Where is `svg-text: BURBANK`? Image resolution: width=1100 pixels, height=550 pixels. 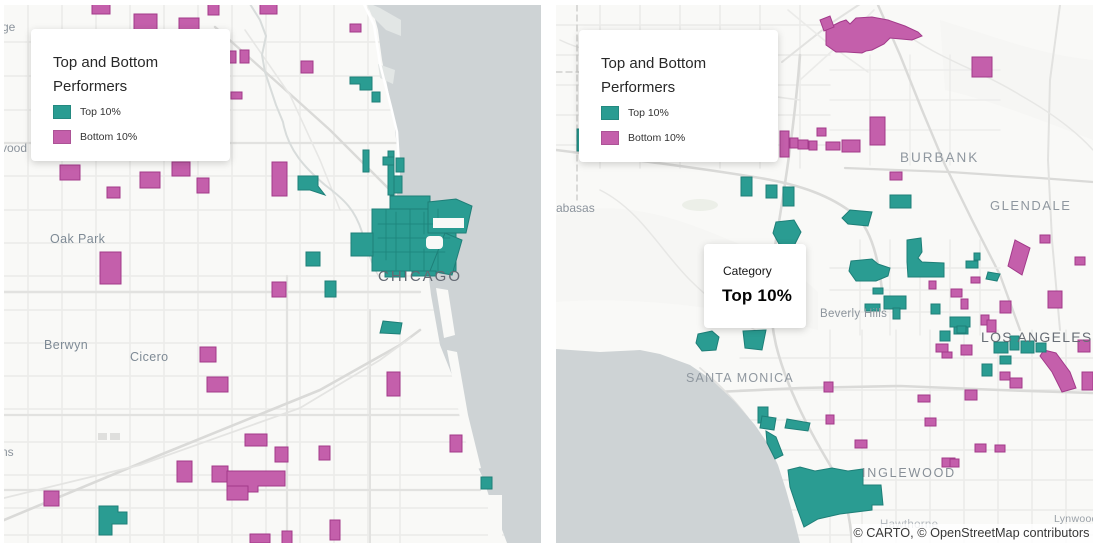
svg-text: BURBANK is located at coordinates (939, 157).